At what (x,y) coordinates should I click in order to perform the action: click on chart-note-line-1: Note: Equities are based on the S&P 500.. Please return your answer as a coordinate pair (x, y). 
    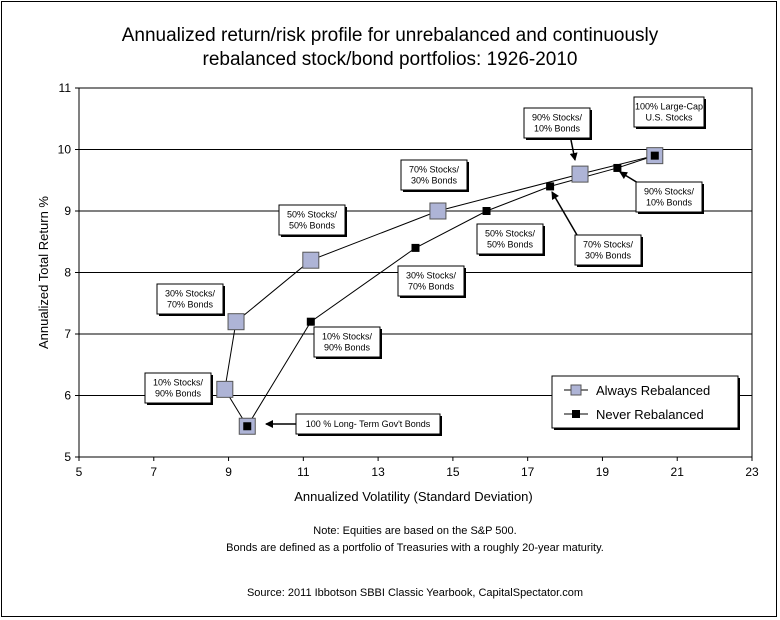
    Looking at the image, I should click on (415, 531).